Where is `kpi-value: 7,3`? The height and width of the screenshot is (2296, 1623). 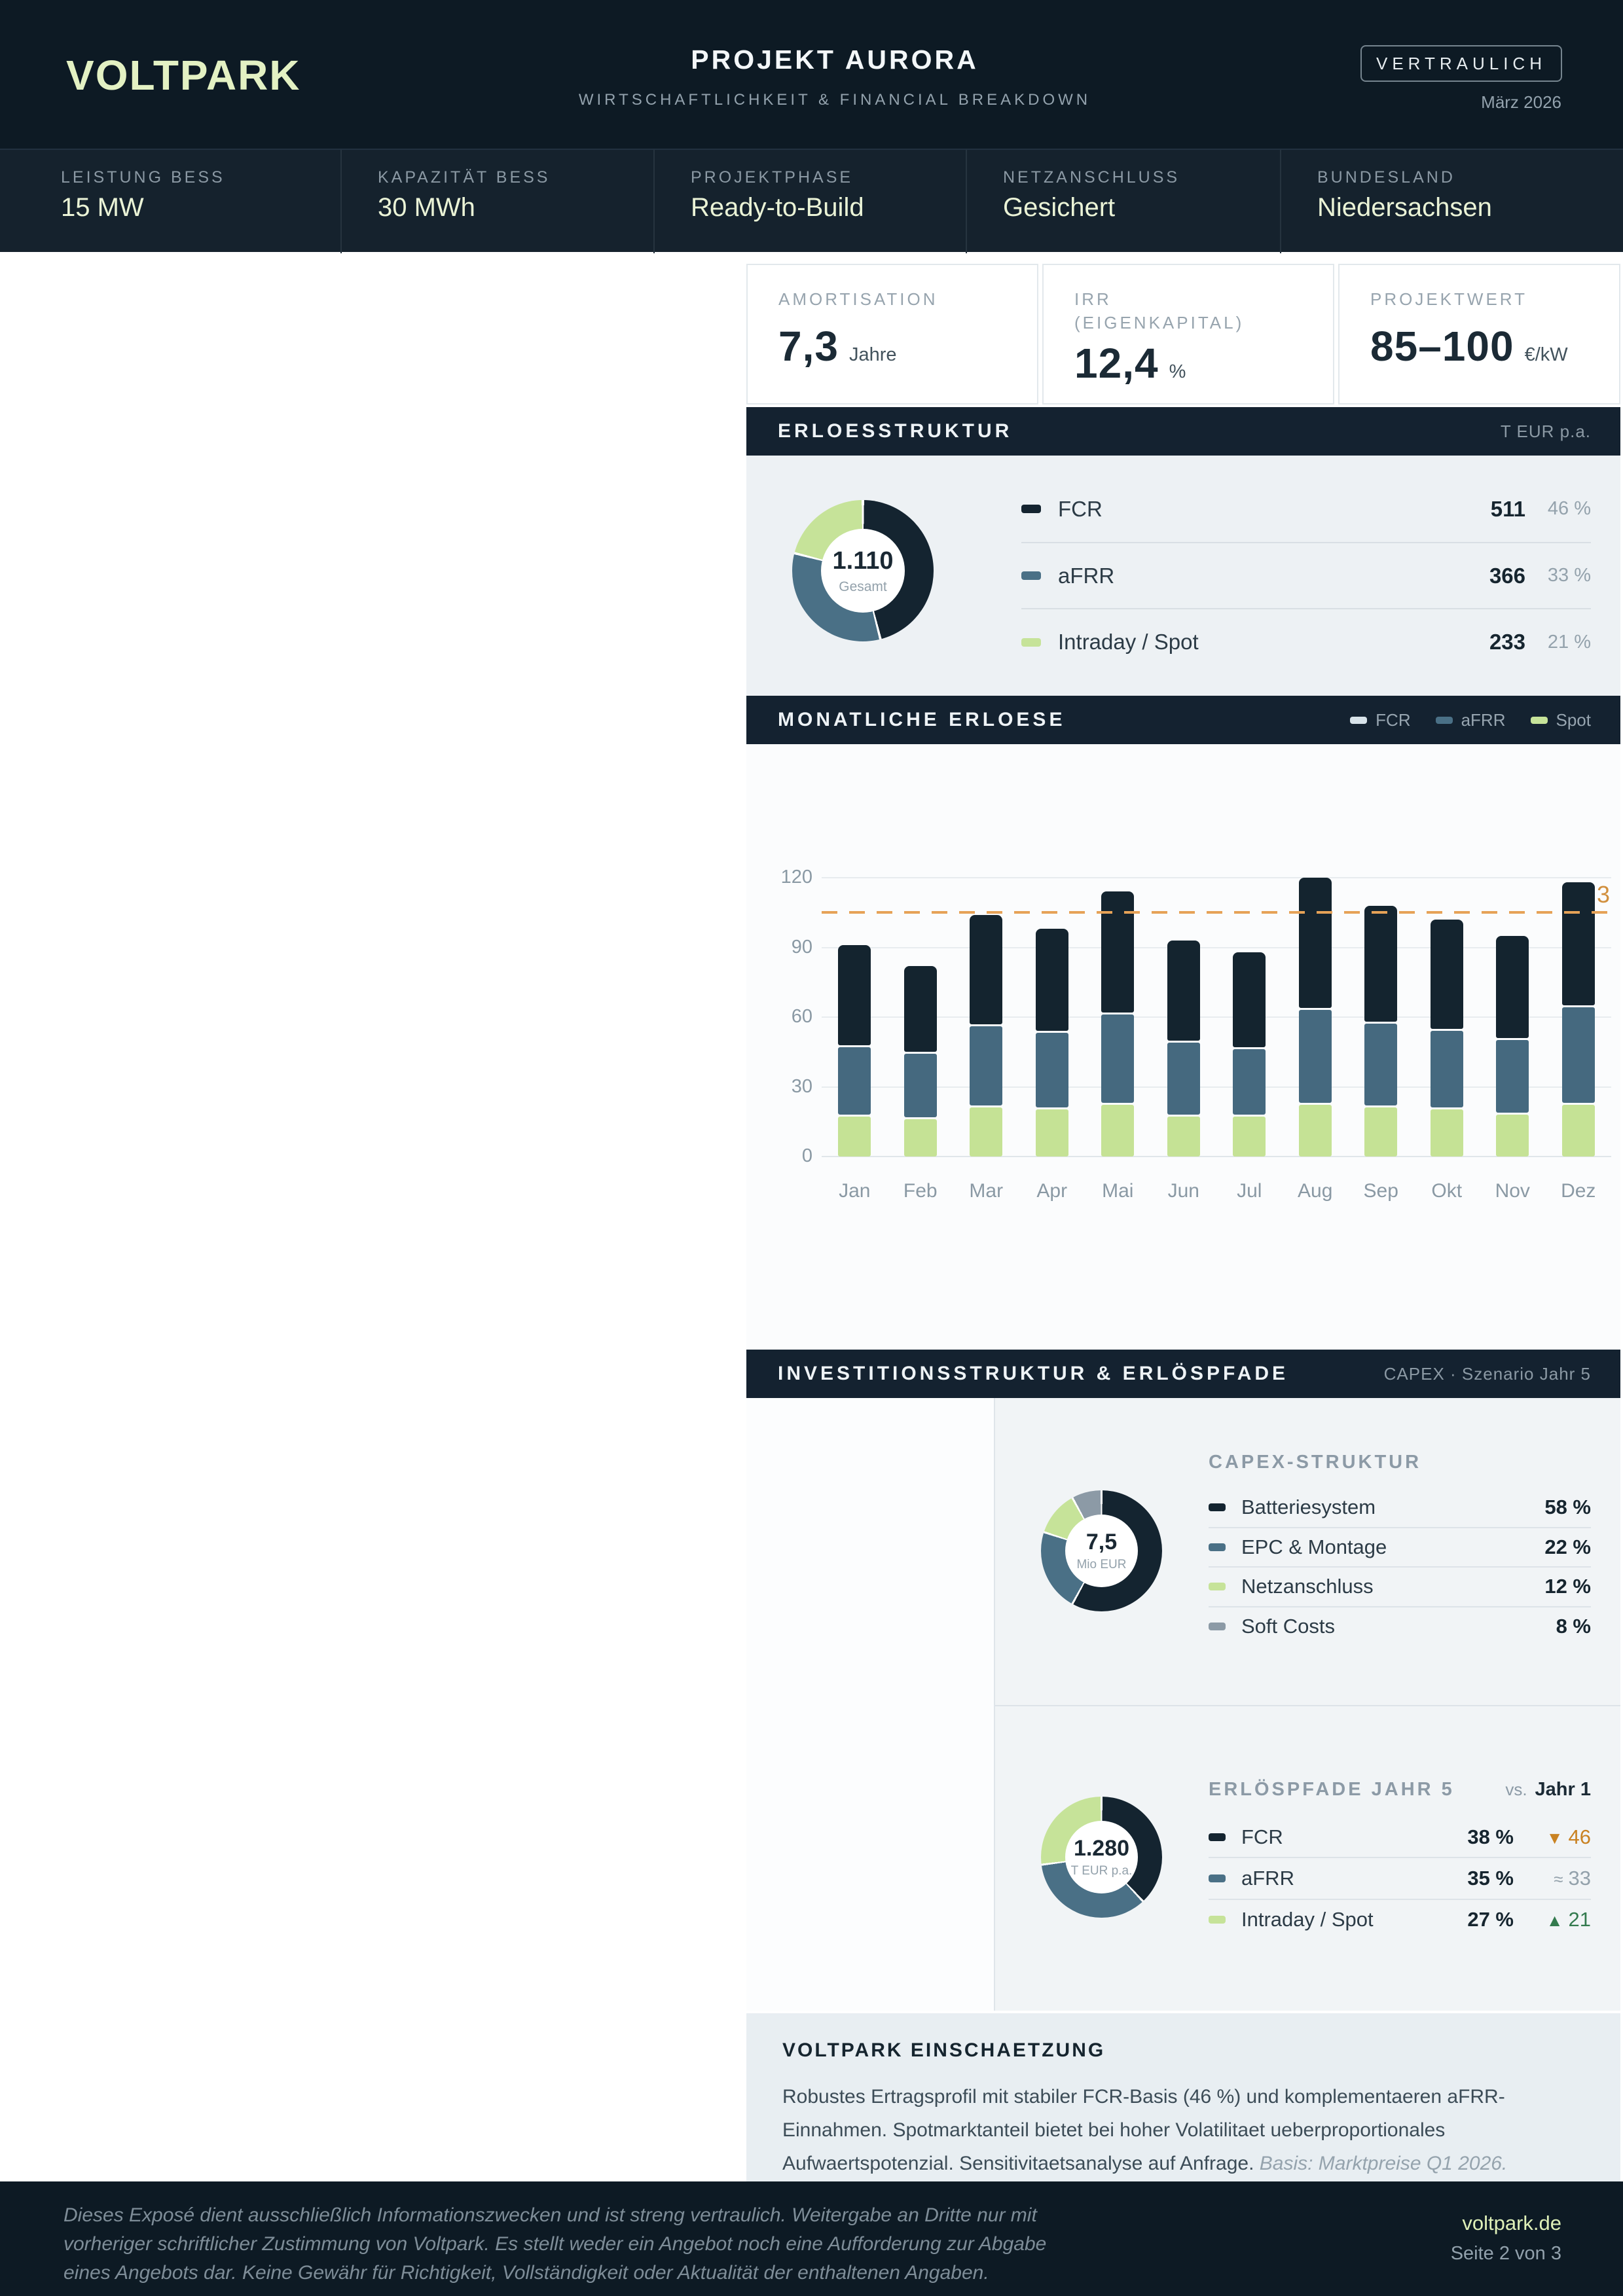 kpi-value: 7,3 is located at coordinates (808, 346).